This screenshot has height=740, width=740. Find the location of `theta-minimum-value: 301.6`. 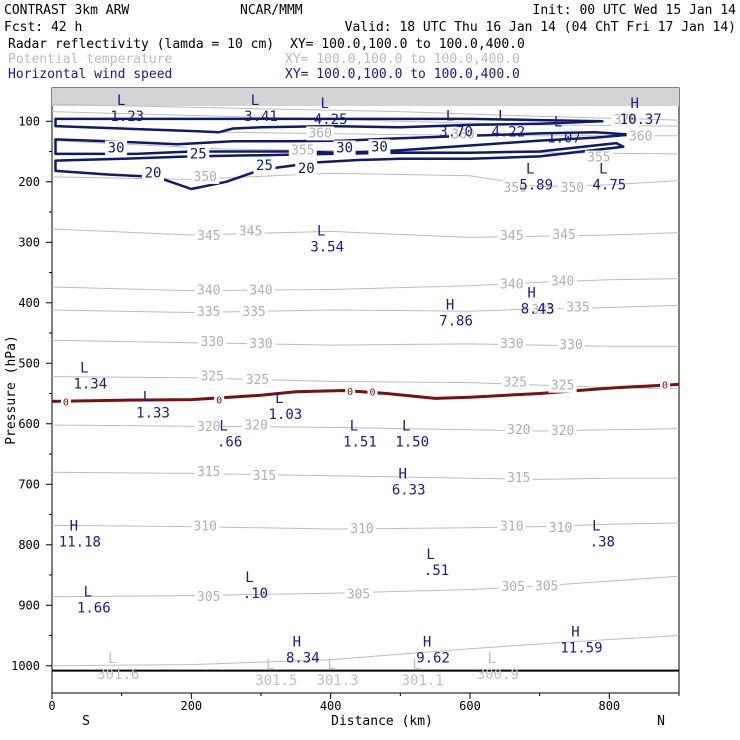

theta-minimum-value: 301.6 is located at coordinates (118, 675).